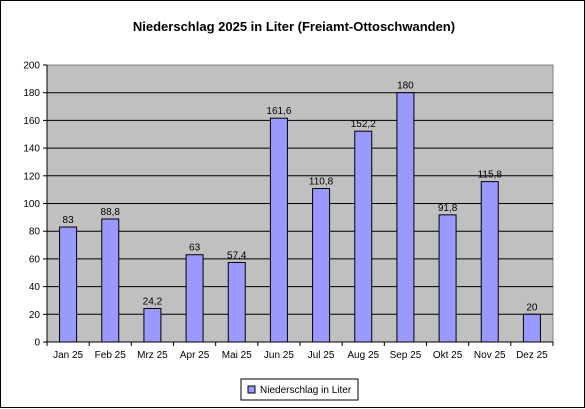 This screenshot has height=409, width=585. What do you see at coordinates (195, 248) in the screenshot?
I see `data-label: 63` at bounding box center [195, 248].